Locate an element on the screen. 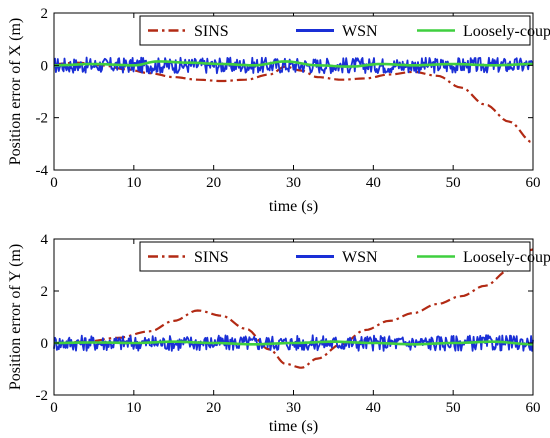  y-axis-label: Position error of X (m) is located at coordinates (15, 92).